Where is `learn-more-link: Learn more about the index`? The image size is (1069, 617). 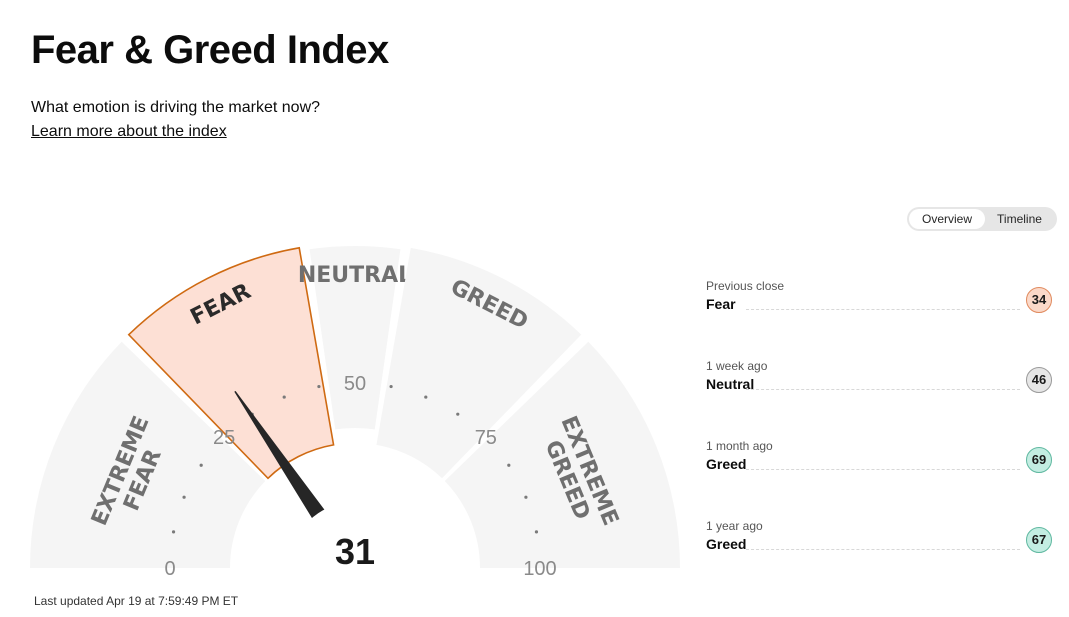 learn-more-link: Learn more about the index is located at coordinates (129, 131).